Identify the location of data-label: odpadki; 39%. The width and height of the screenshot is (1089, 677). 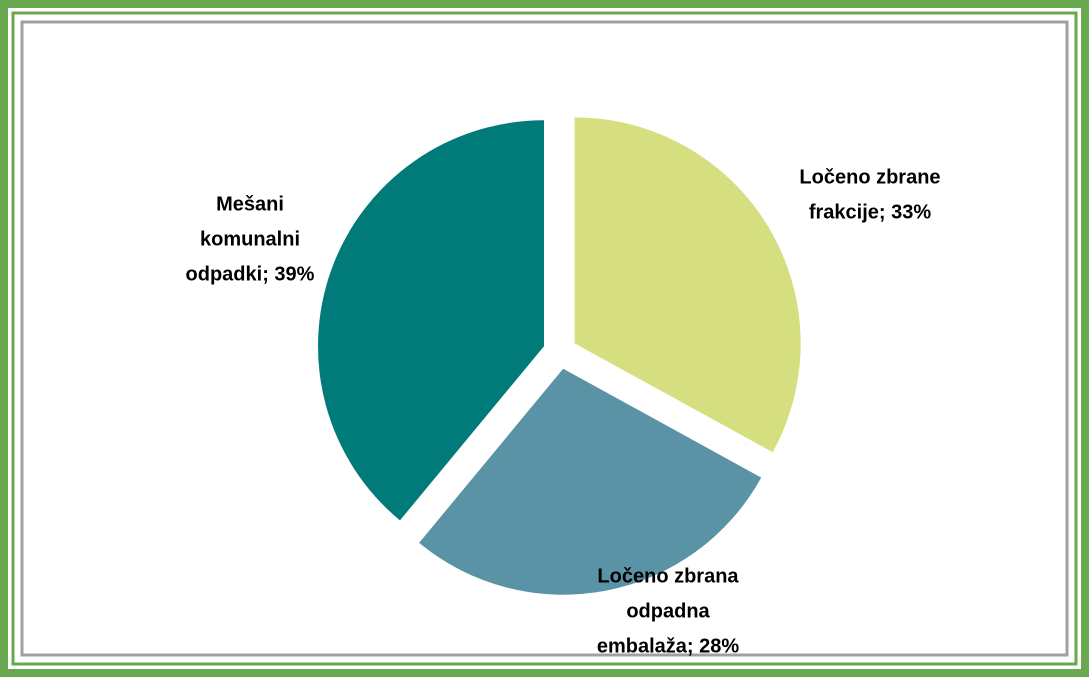
(250, 274).